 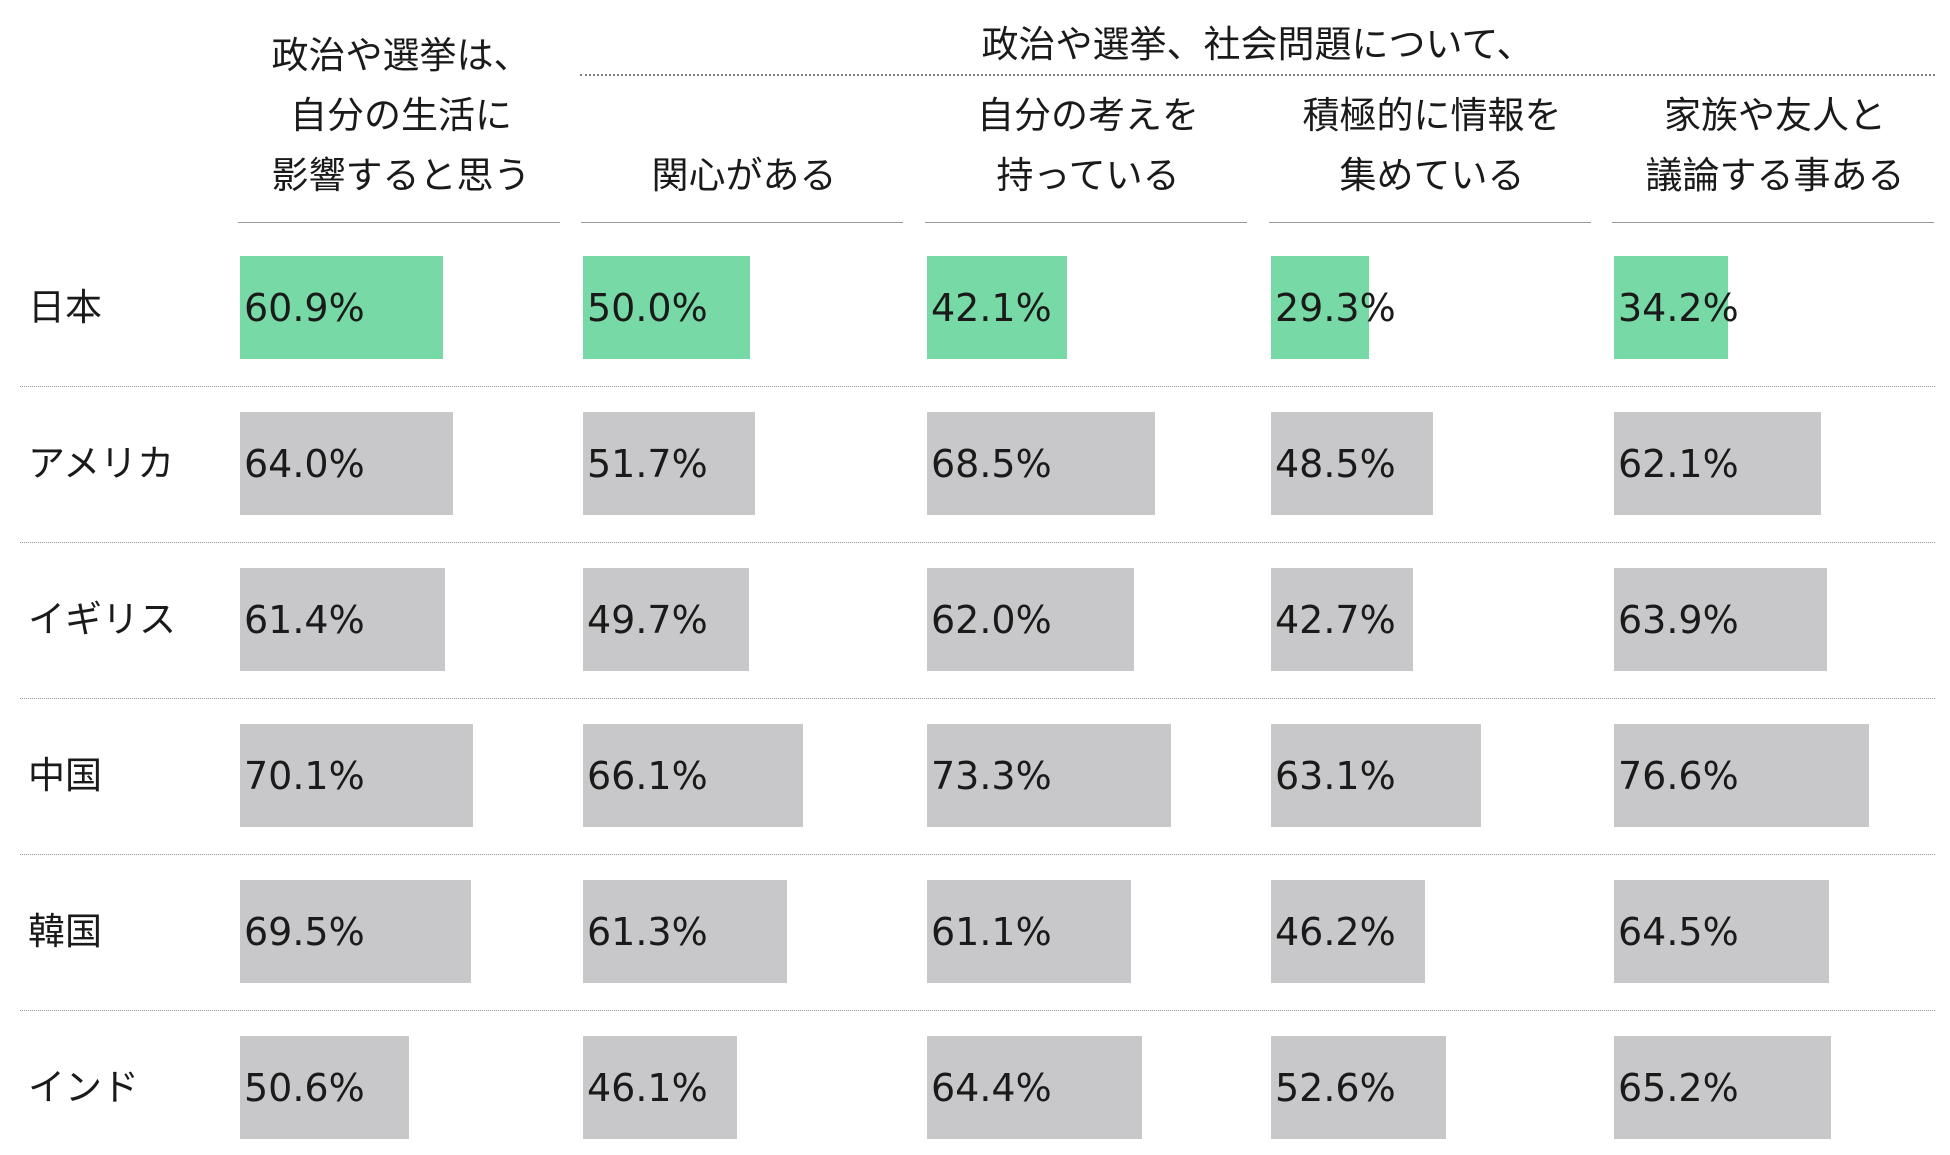 I want to click on column-header-line: 家族や友人と, so click(x=1775, y=115).